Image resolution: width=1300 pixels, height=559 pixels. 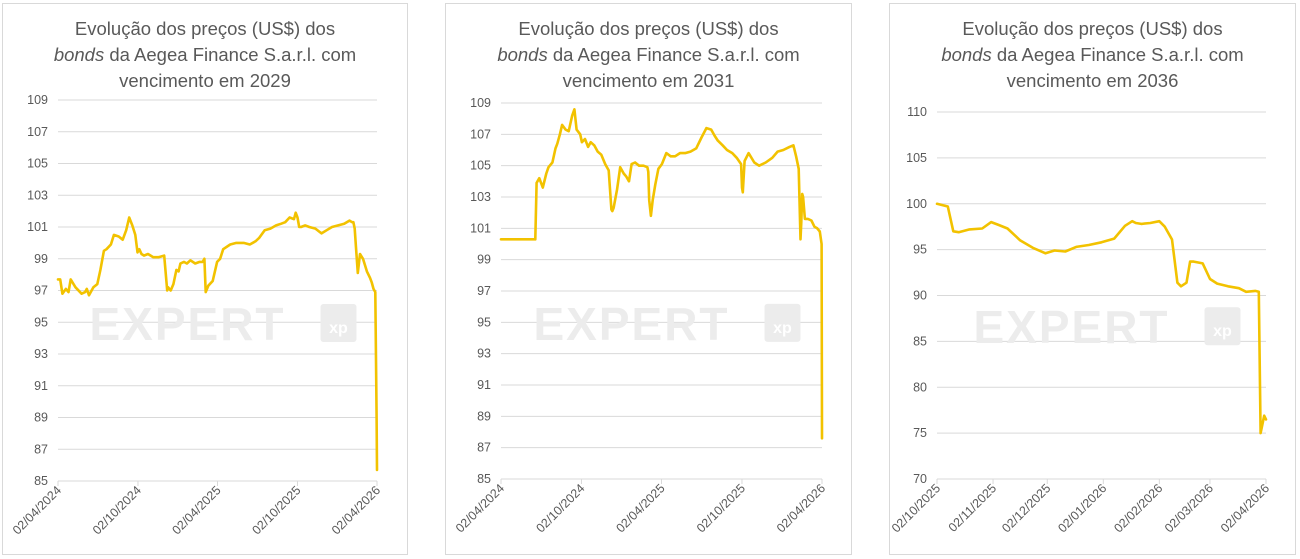 I want to click on y-tick-label: 110, so click(x=917, y=112).